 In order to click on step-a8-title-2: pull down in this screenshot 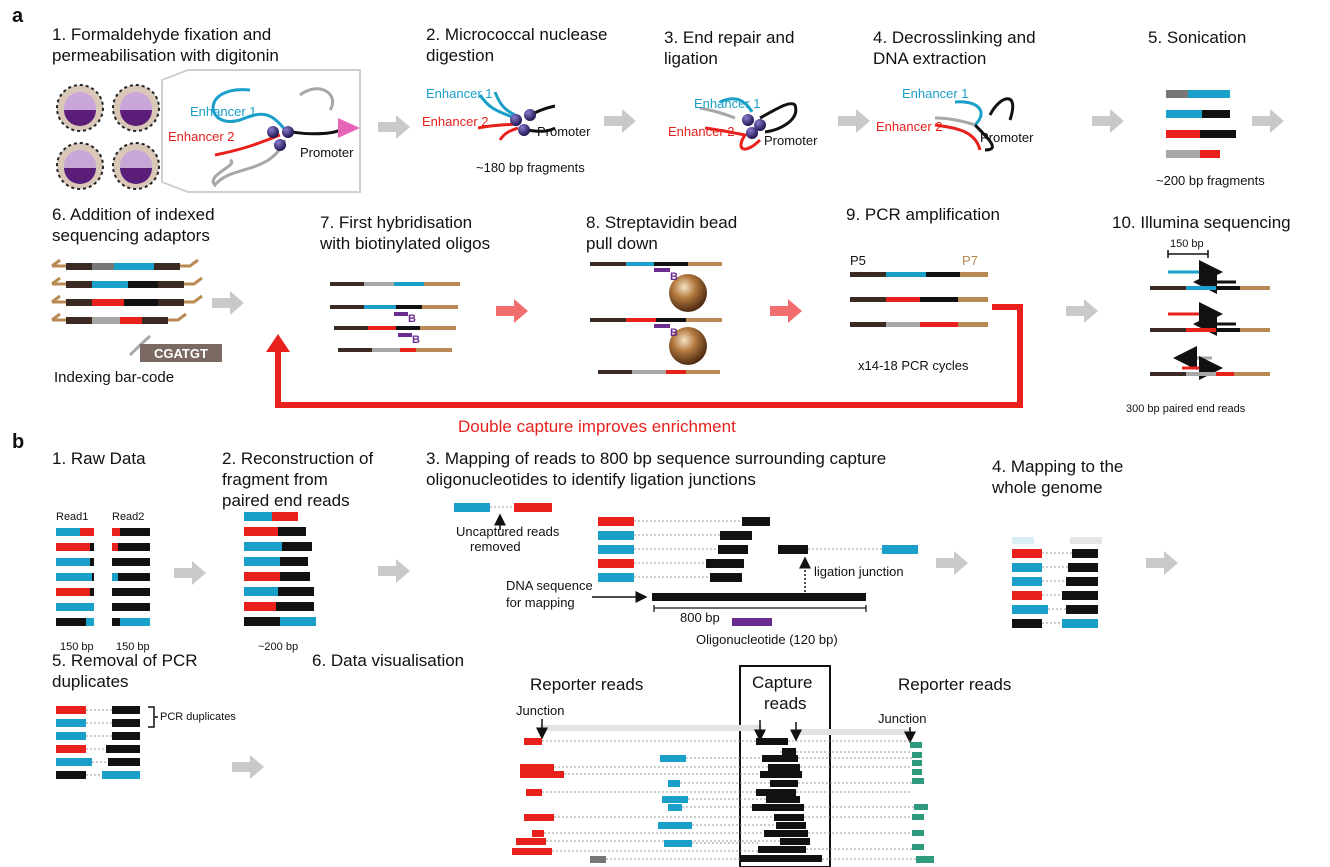, I will do `click(622, 243)`.